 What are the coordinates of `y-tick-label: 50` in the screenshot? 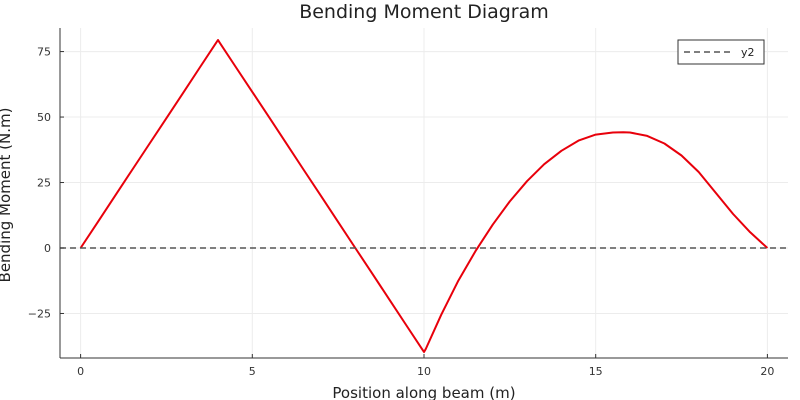 It's located at (44, 117).